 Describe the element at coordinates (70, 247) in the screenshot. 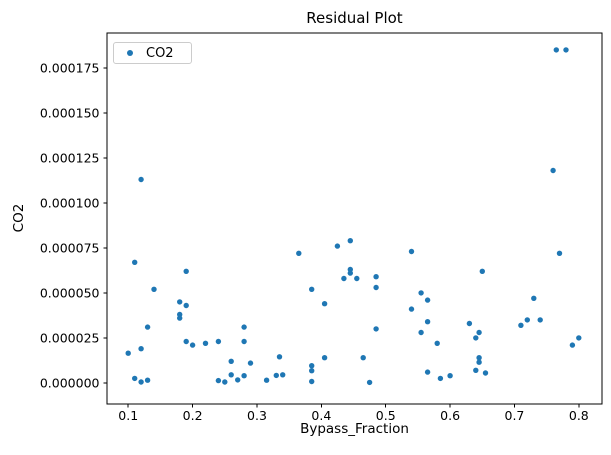

I see `y-tick-label: 0.000075` at that location.